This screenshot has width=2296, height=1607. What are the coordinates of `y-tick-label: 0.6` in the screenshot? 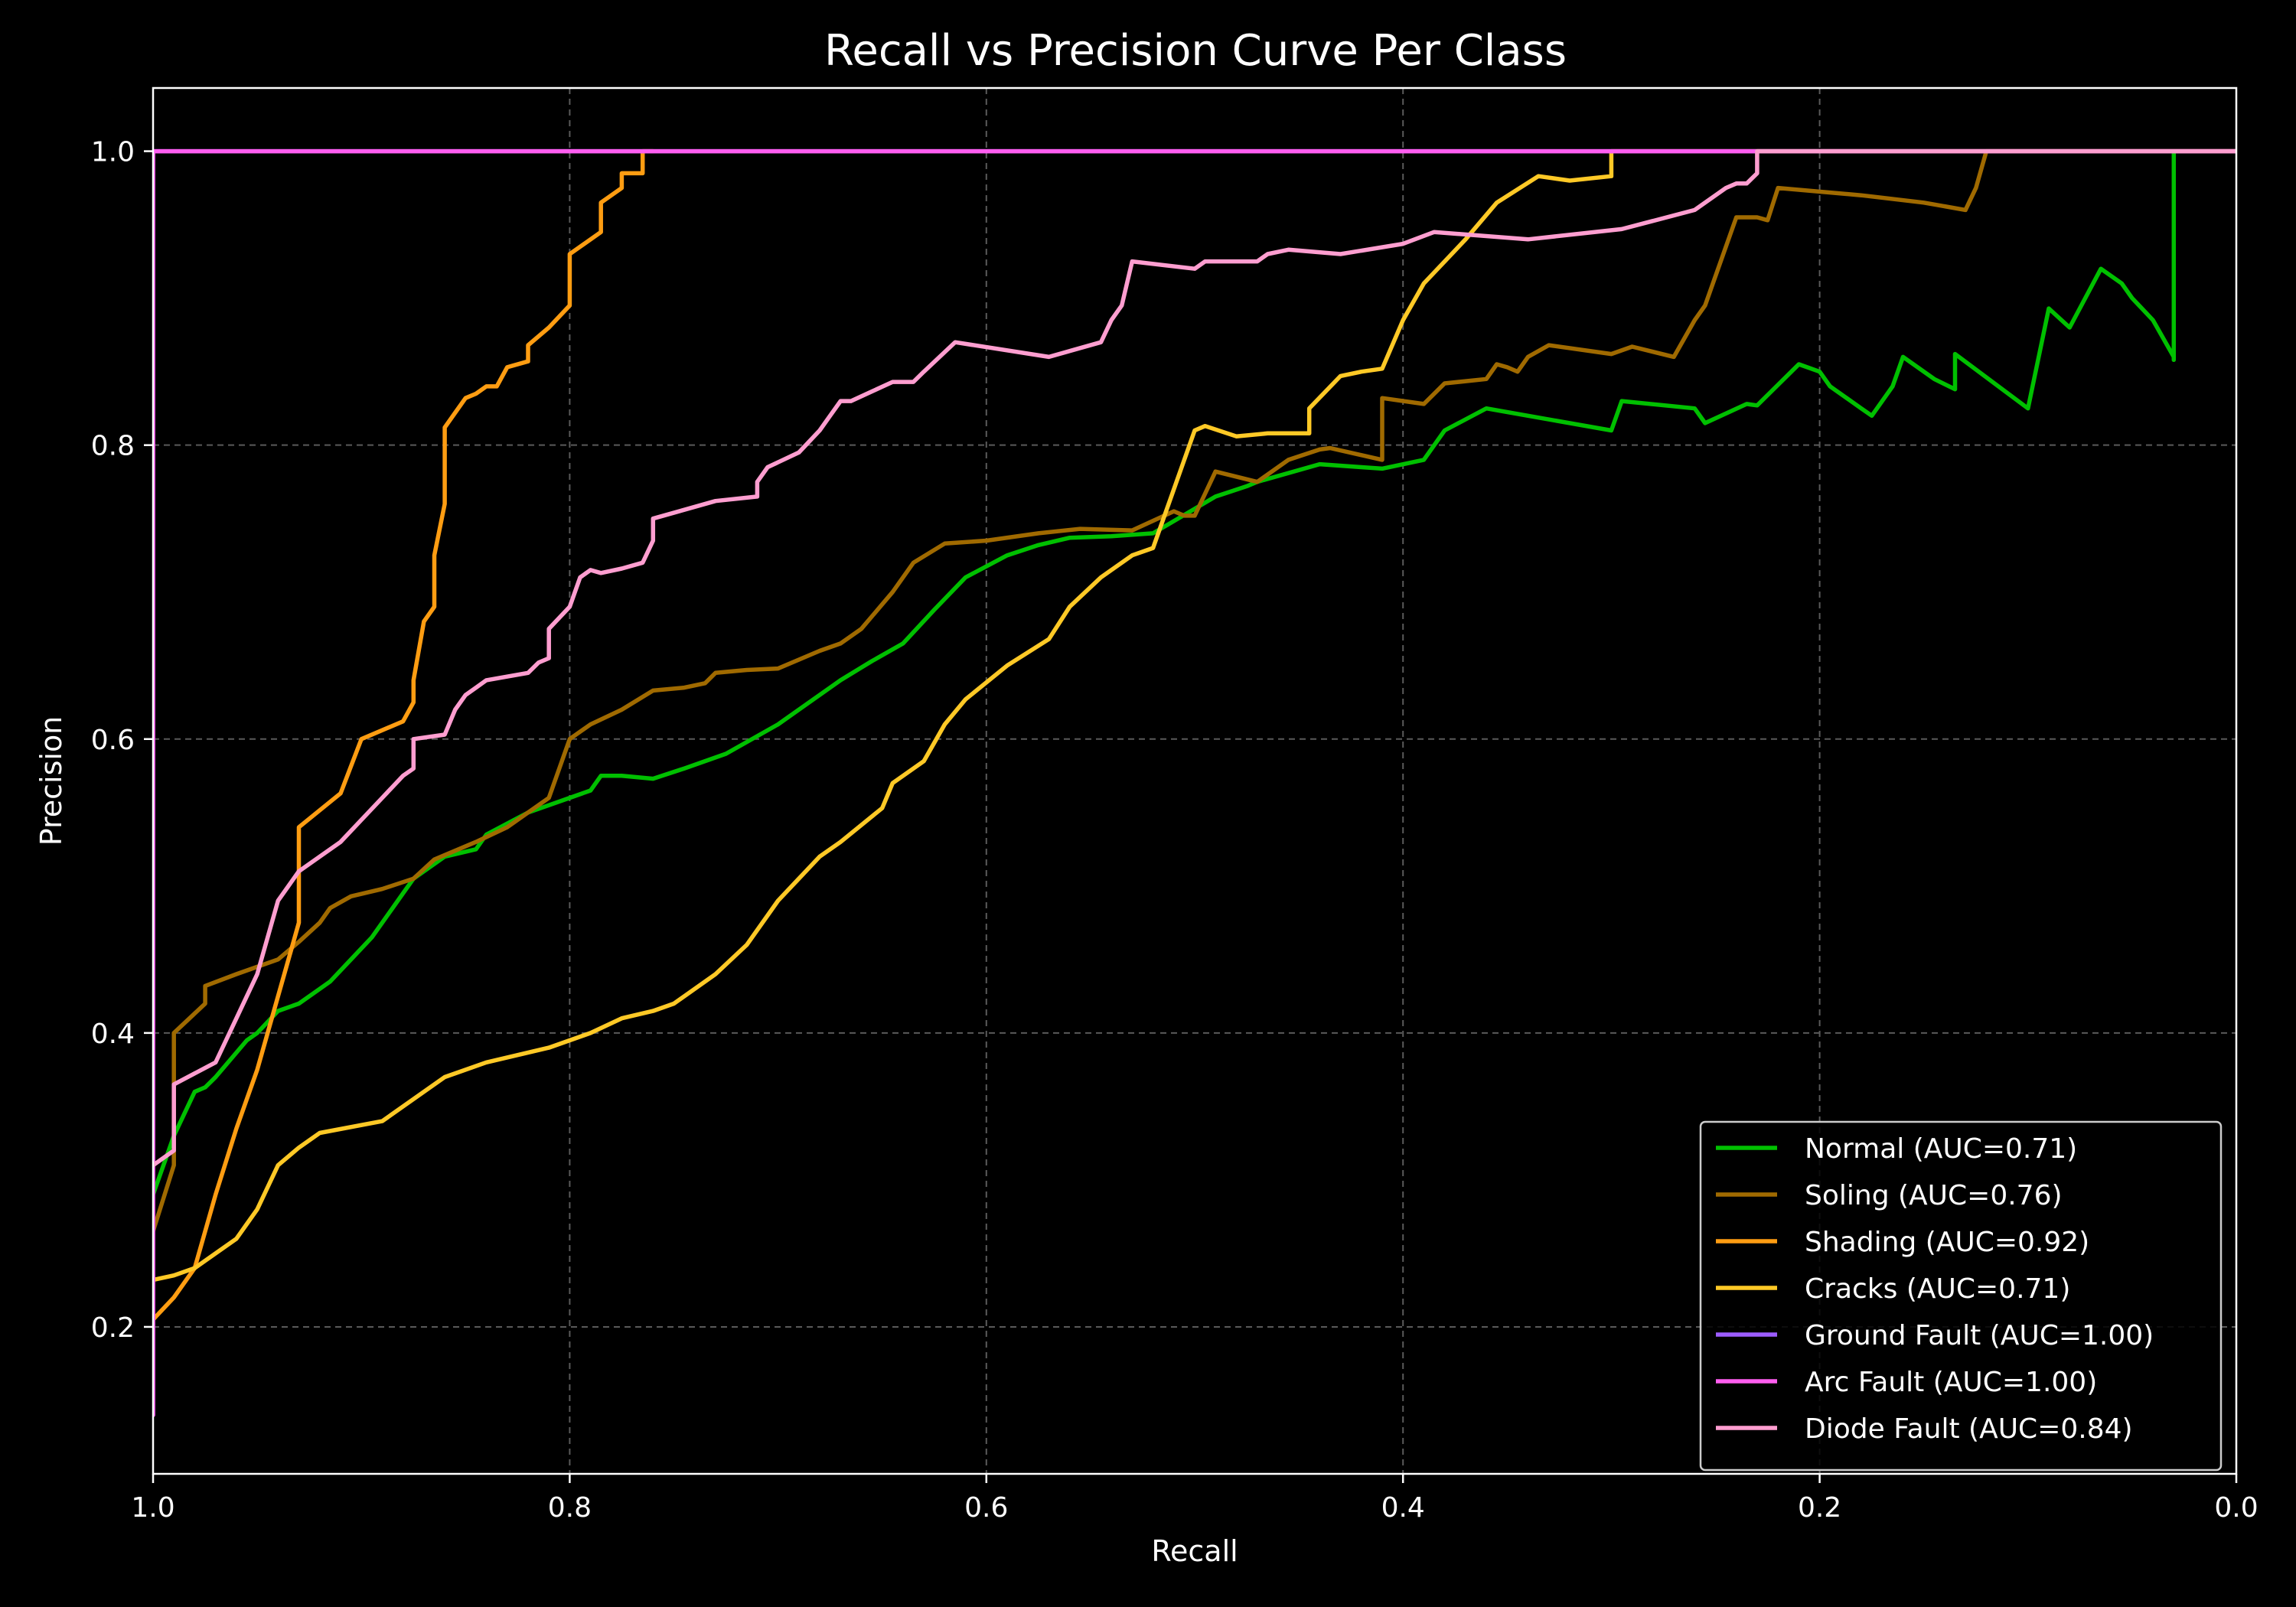 It's located at (113, 740).